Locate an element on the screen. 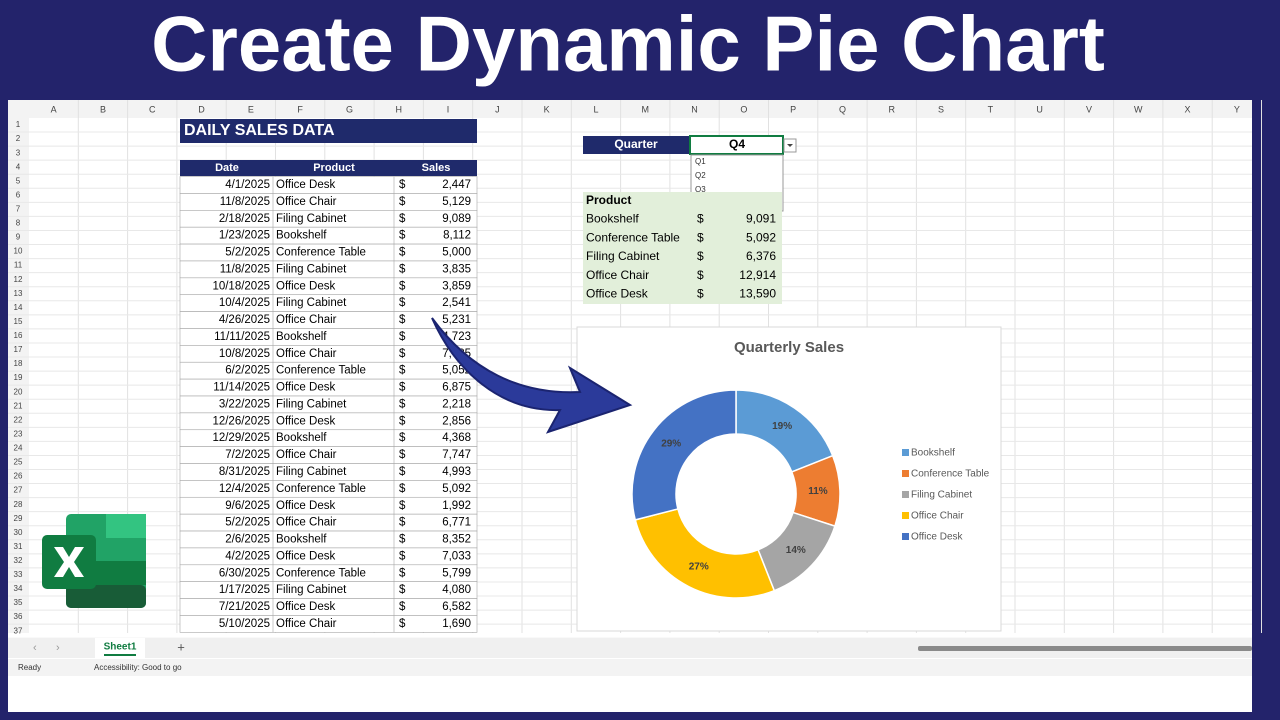 This screenshot has width=1280, height=720. column-header: Y is located at coordinates (1237, 109).